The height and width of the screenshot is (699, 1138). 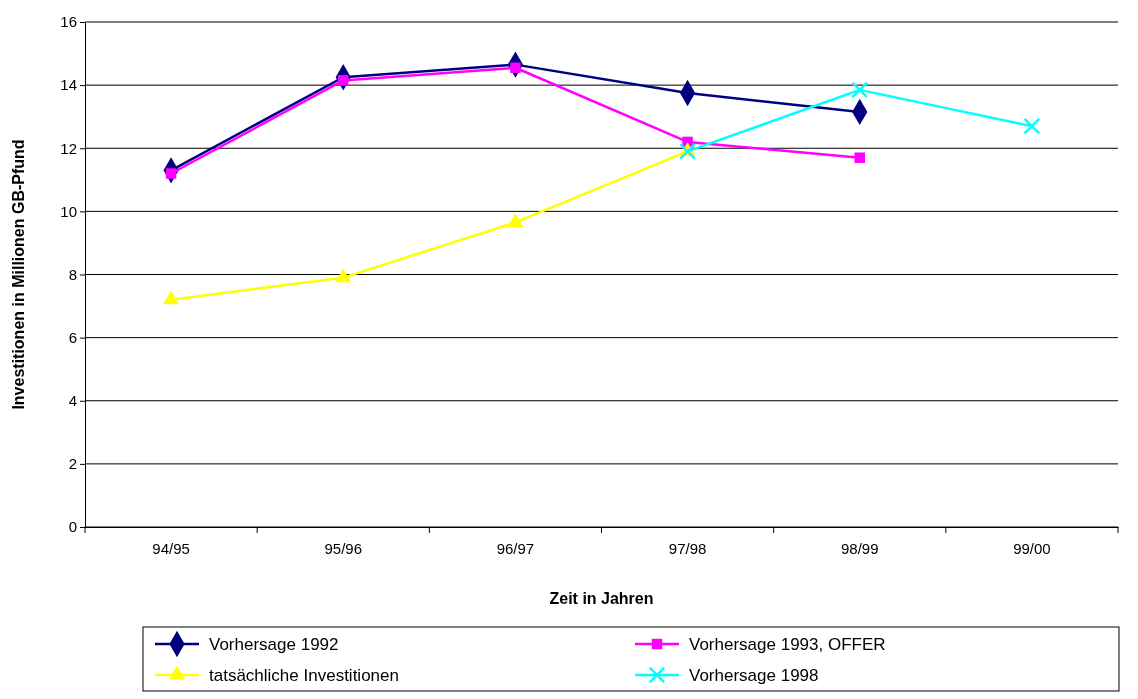 What do you see at coordinates (601, 598) in the screenshot?
I see `x-axis-title: Zeit in Jahren` at bounding box center [601, 598].